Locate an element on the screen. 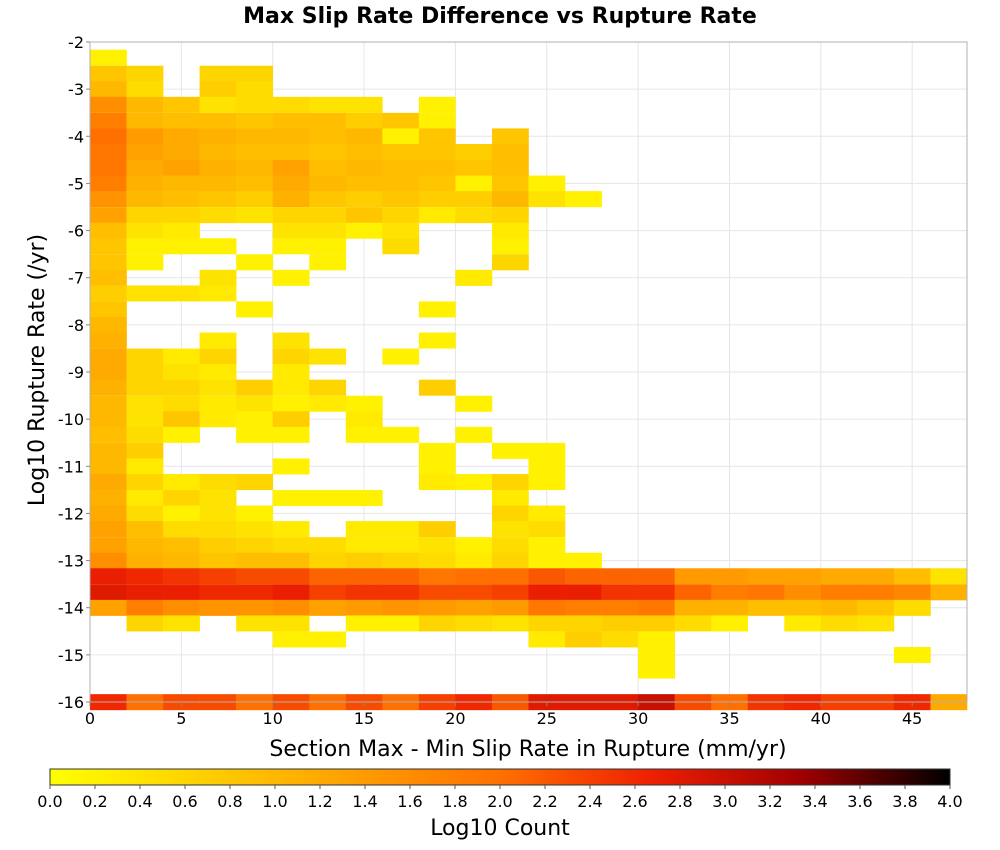 The width and height of the screenshot is (1000, 850). y-tick-label: -3 is located at coordinates (76, 89).